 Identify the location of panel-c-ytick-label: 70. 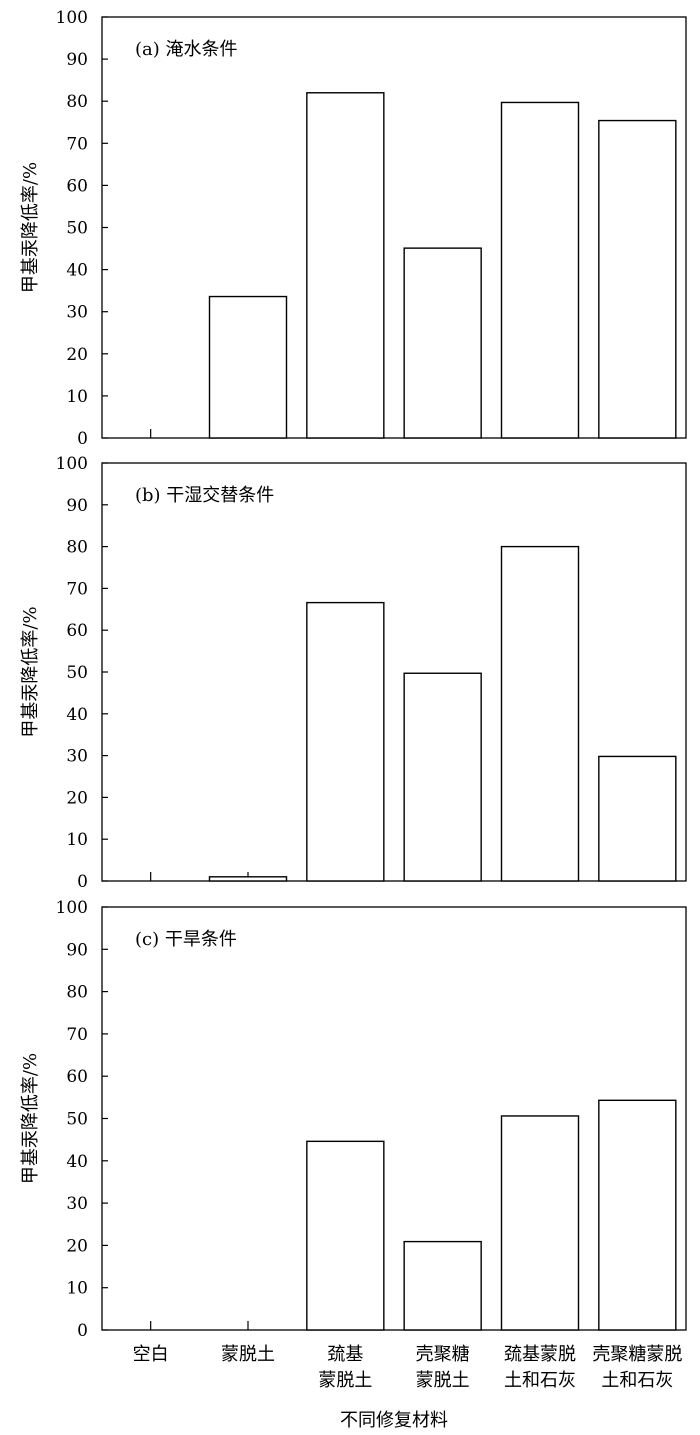
(77, 1035).